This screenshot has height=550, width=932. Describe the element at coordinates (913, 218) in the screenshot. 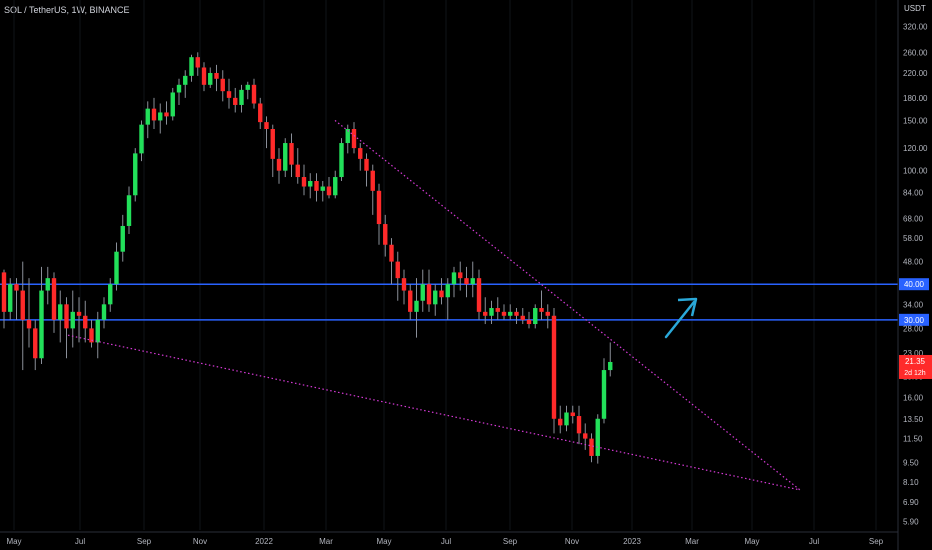

I see `price-tick-label: 68.00` at that location.